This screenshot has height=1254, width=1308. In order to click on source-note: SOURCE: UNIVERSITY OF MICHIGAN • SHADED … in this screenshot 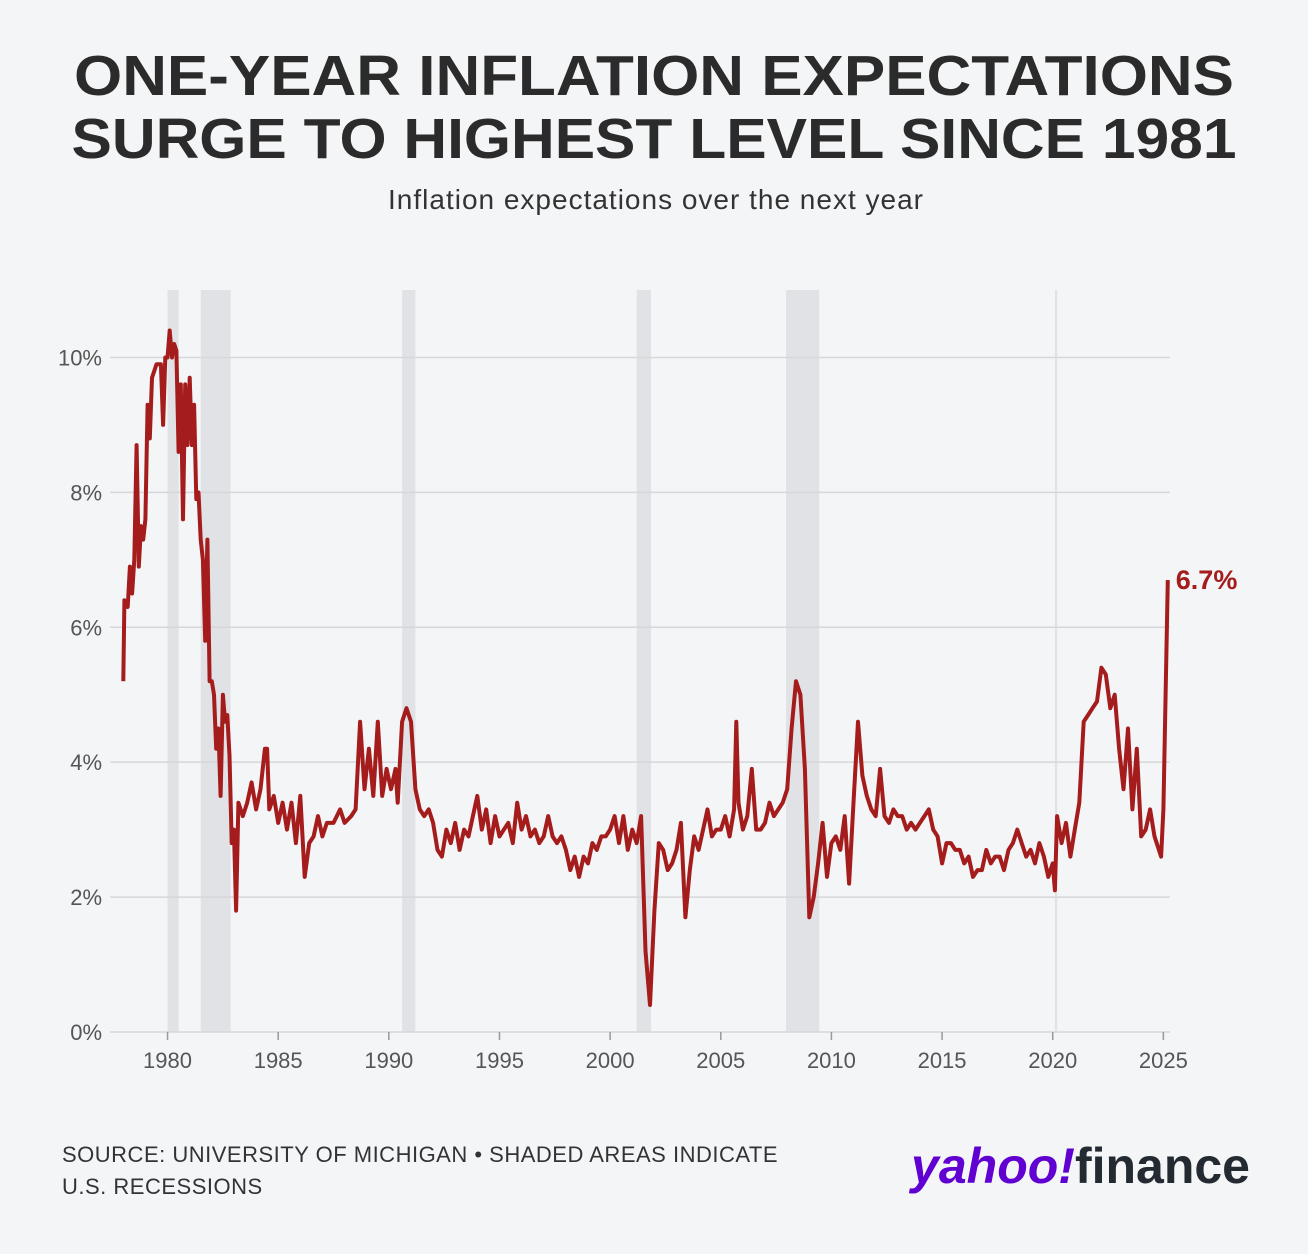, I will do `click(420, 1154)`.